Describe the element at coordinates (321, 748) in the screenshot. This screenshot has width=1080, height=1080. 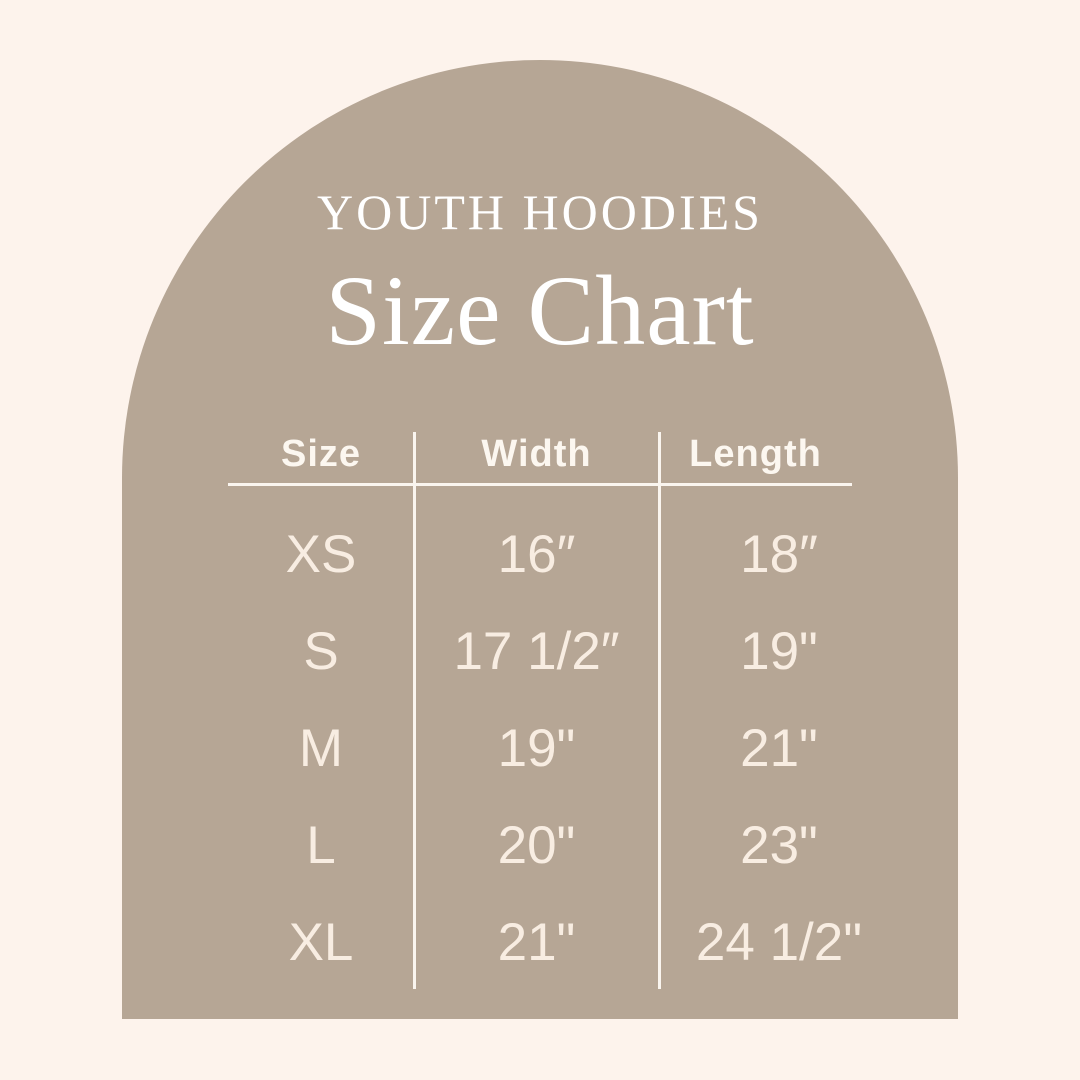
I see `cell-size: M` at that location.